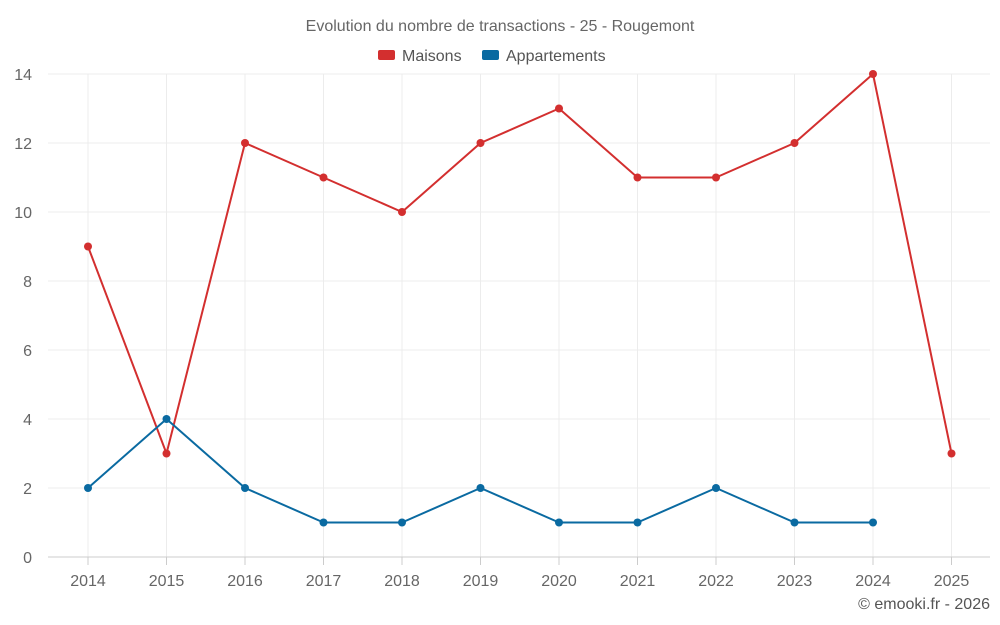 The image size is (1000, 625). What do you see at coordinates (23, 317) in the screenshot?
I see `y-axis-ticks: 0 2 4 6 8 10 12 14` at bounding box center [23, 317].